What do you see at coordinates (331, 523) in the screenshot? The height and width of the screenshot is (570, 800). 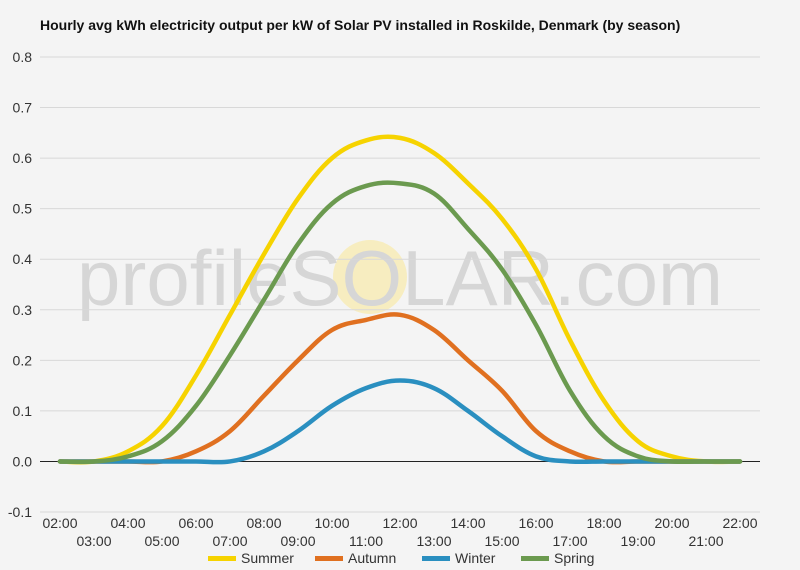 I see `x-tick-label: 10:00` at bounding box center [331, 523].